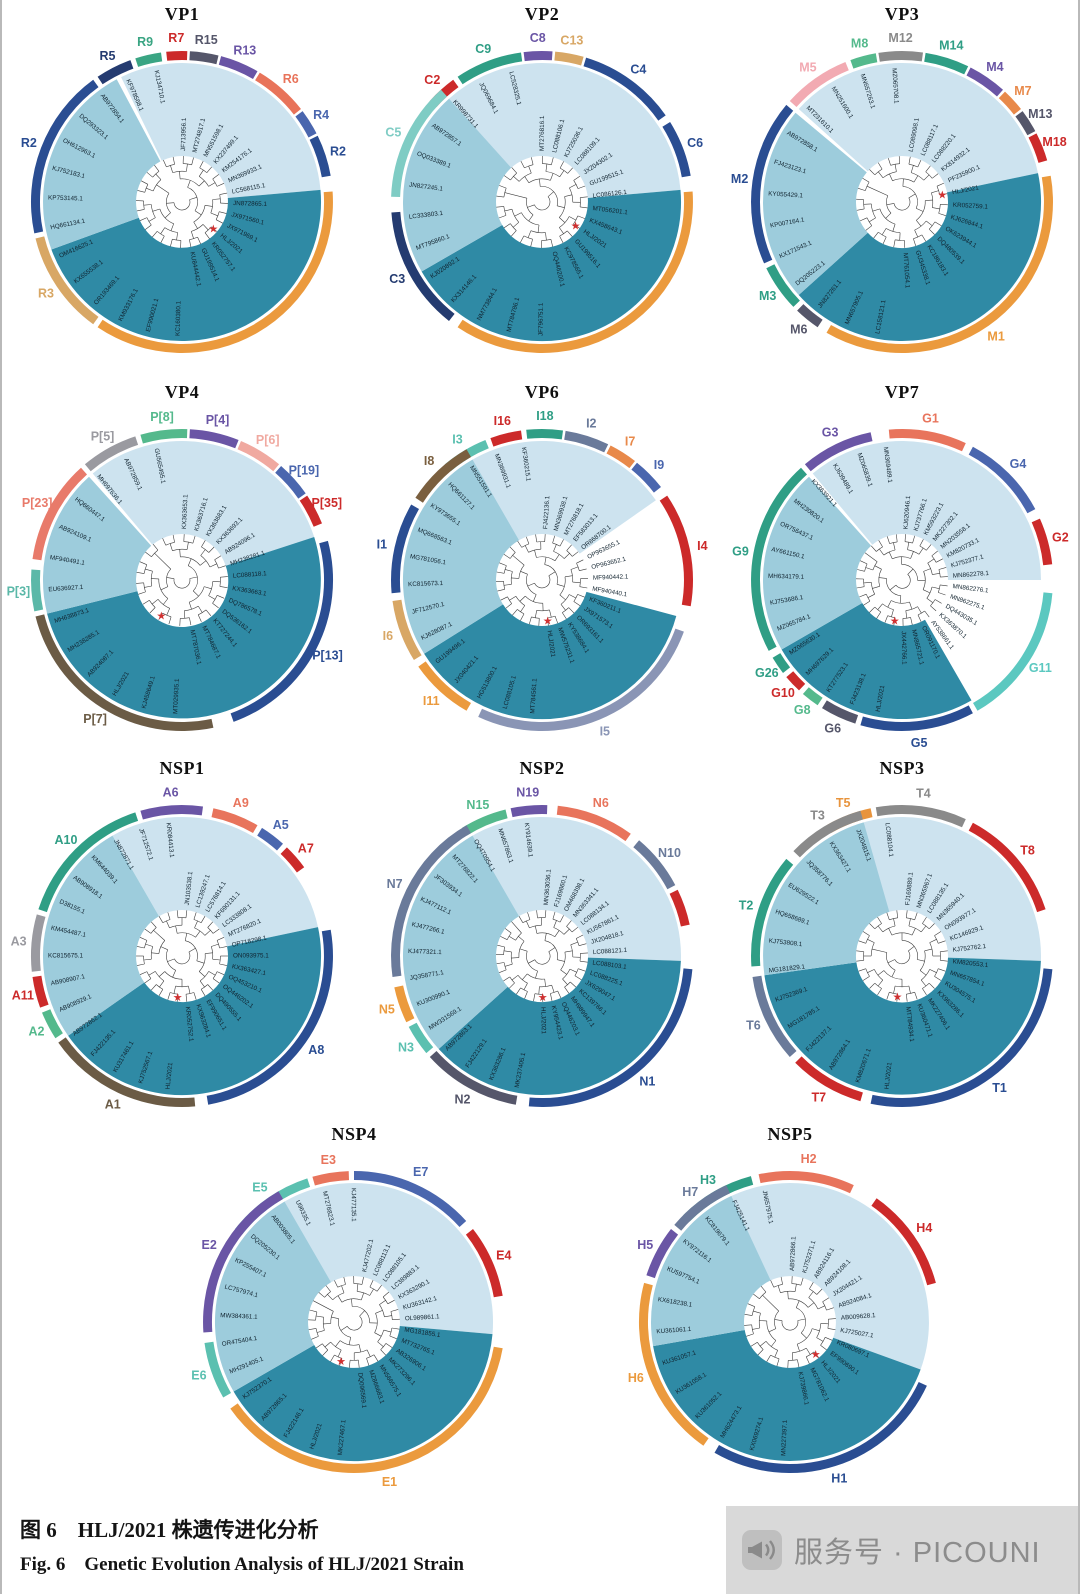 This screenshot has height=1594, width=1080. What do you see at coordinates (859, 1317) in the screenshot?
I see `taxon-label: AB009628.1` at bounding box center [859, 1317].